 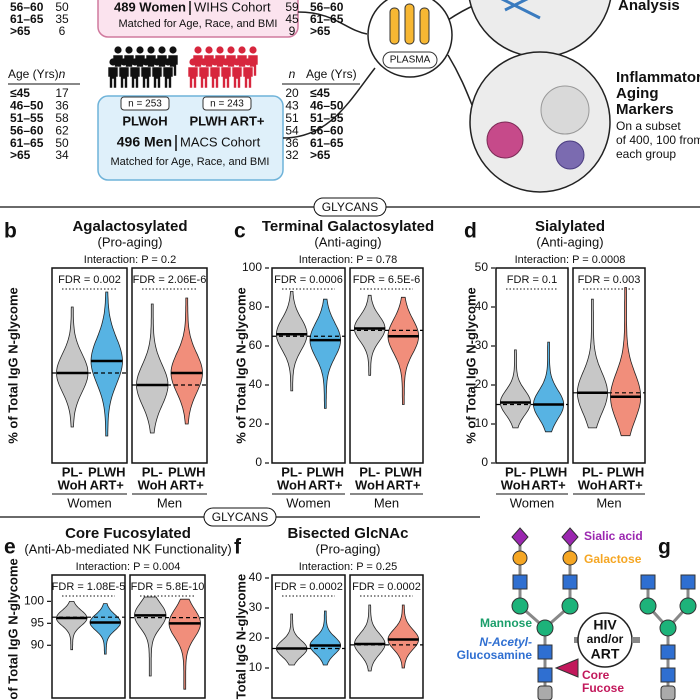 I want to click on plasma-pill, so click(x=410, y=60).